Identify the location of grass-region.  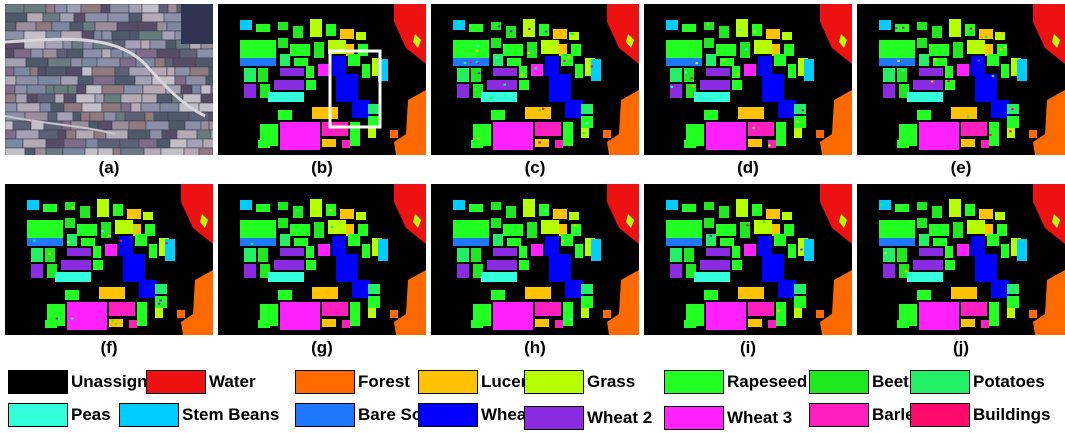
(417, 221).